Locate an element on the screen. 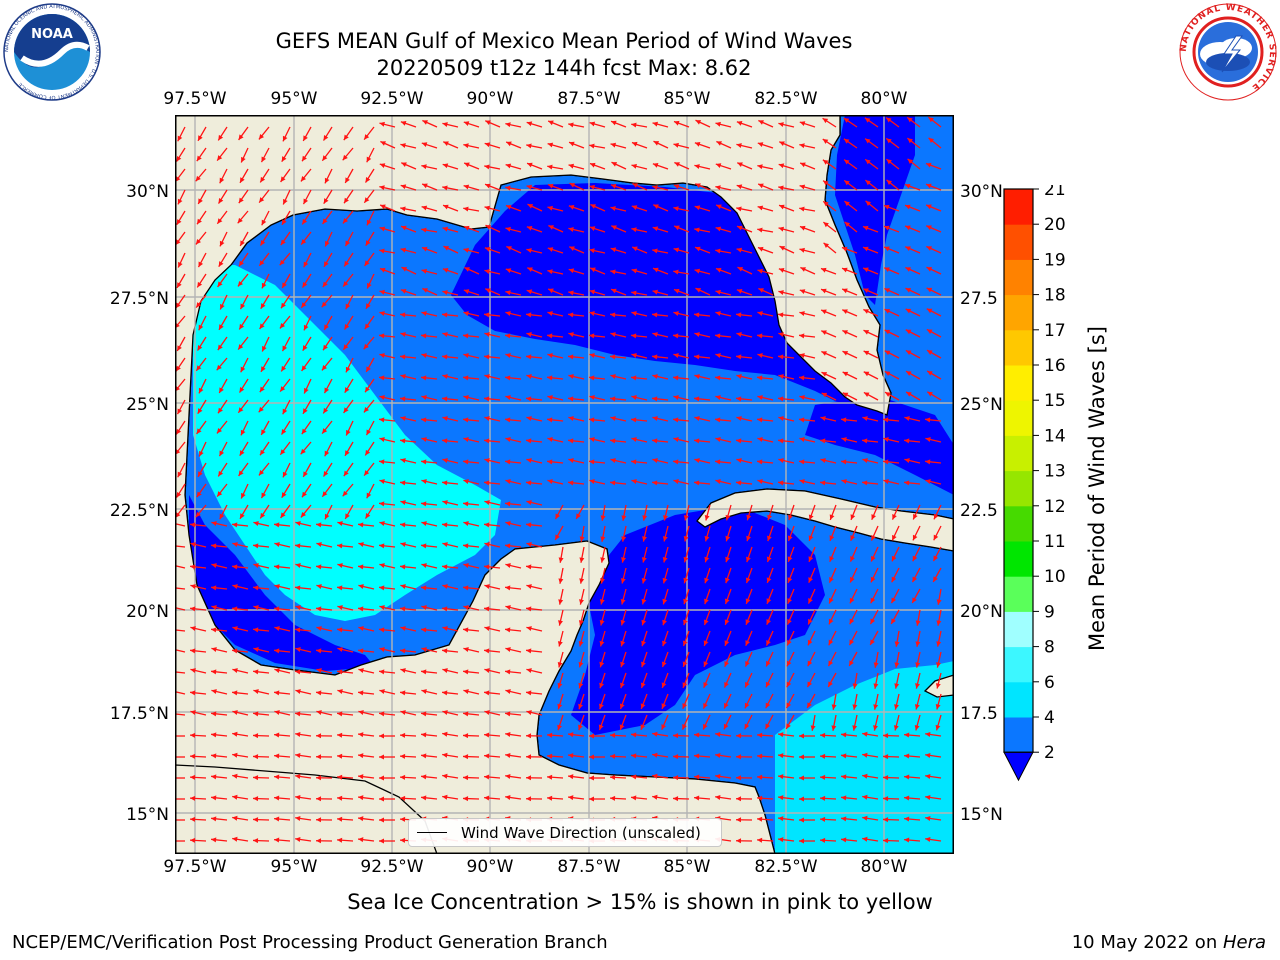  lon-label-bottom: 90°W is located at coordinates (490, 867).